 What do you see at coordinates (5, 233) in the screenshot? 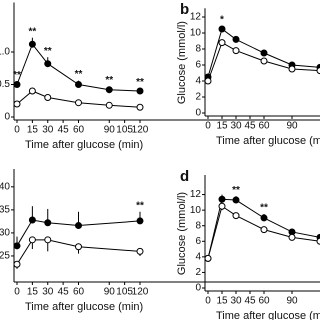
I see `y-tick-label: 0.30` at bounding box center [5, 233].